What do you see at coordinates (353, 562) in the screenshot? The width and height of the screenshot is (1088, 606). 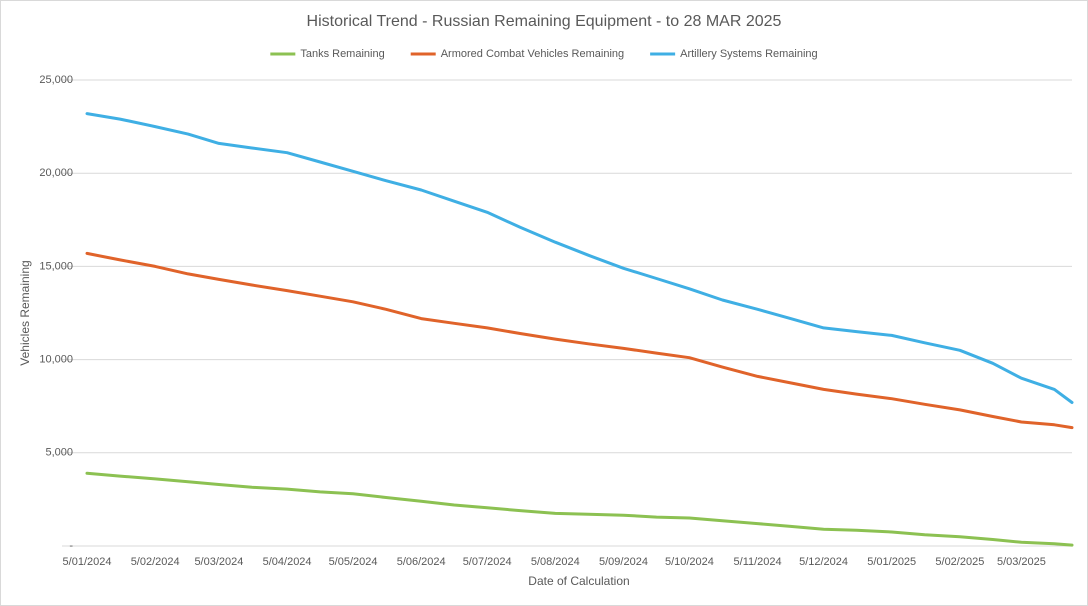 I see `x-tick-label: 5/05/2024` at bounding box center [353, 562].